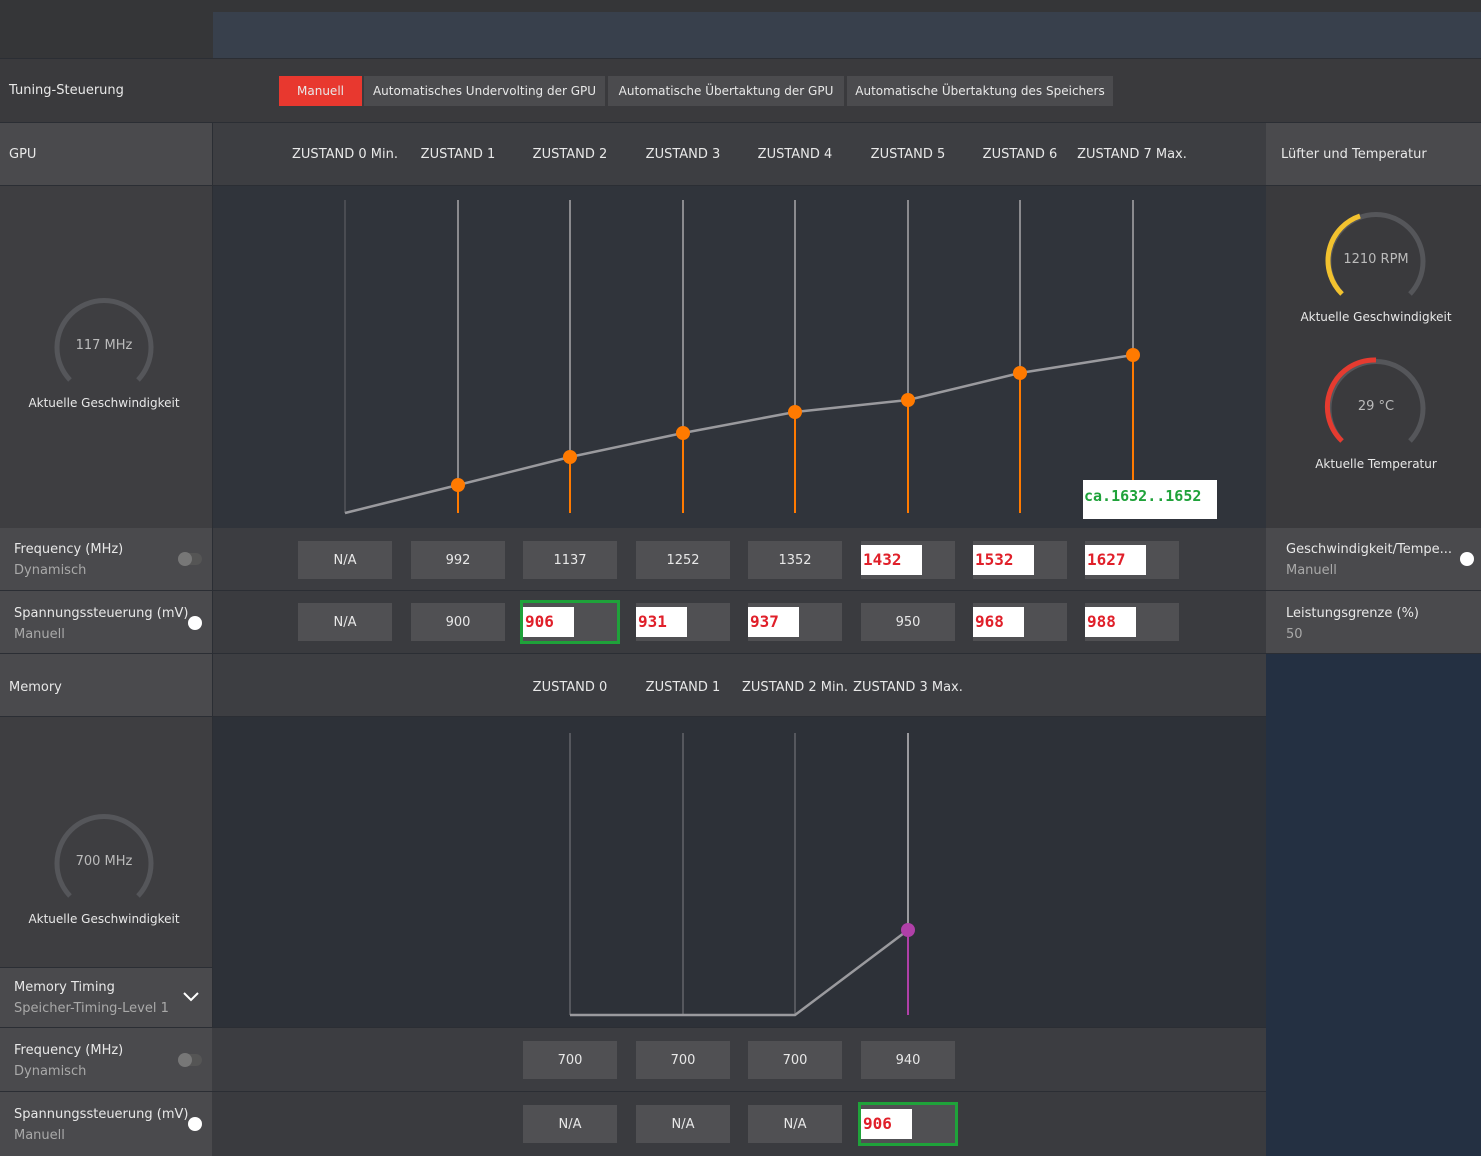  I want to click on power-panel, so click(1373, 622).